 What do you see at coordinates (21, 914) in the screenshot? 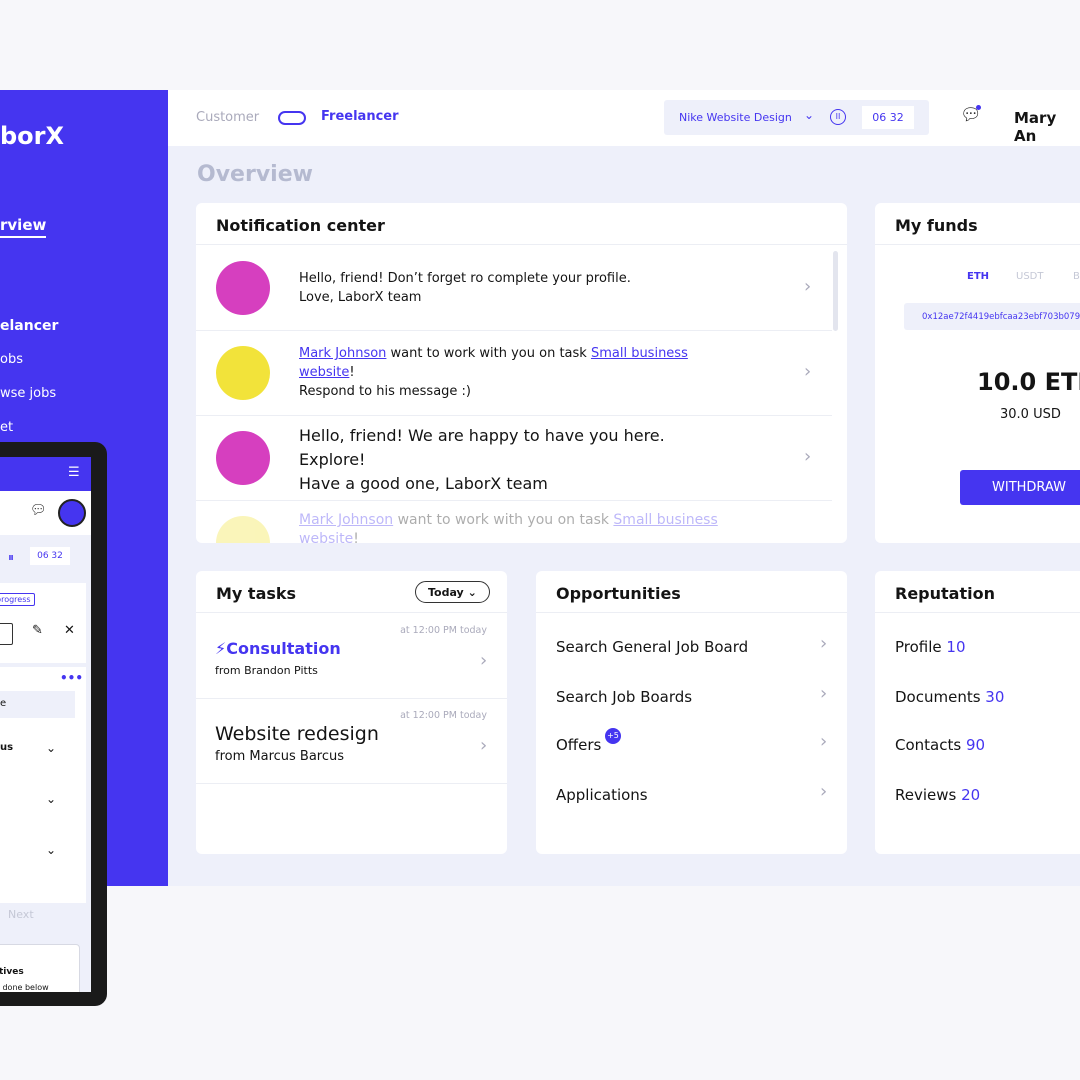
I see `next-button: Next` at bounding box center [21, 914].